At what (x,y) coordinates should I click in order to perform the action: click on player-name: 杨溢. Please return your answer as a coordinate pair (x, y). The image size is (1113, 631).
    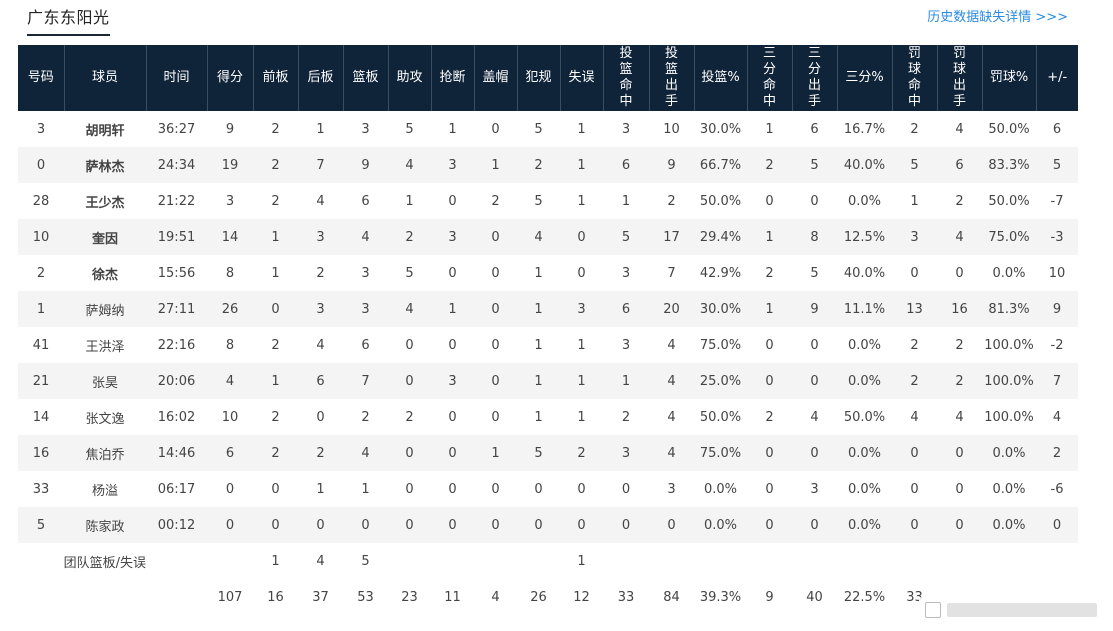
    Looking at the image, I should click on (104, 491).